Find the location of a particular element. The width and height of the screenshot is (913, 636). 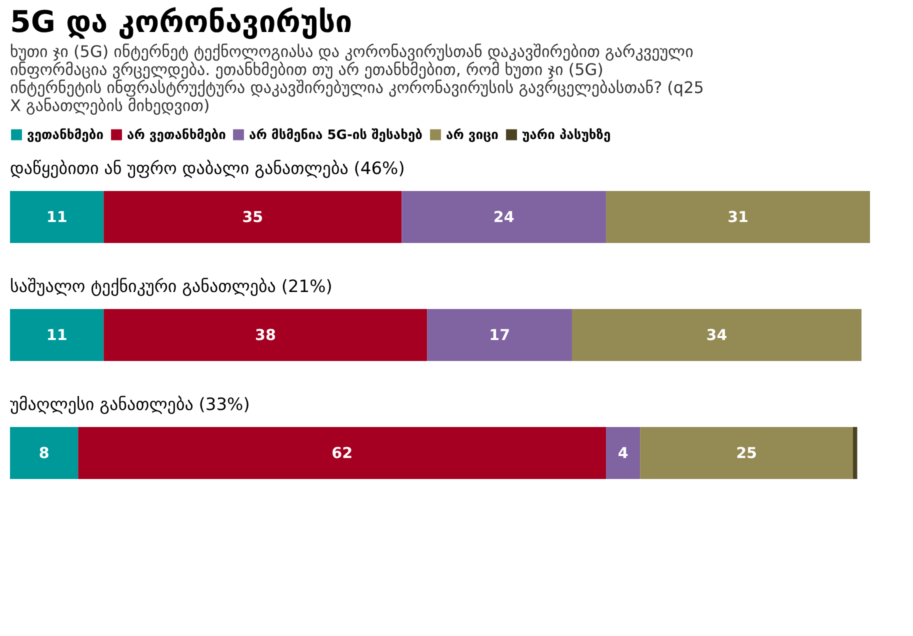

data-label: 25 is located at coordinates (746, 453).